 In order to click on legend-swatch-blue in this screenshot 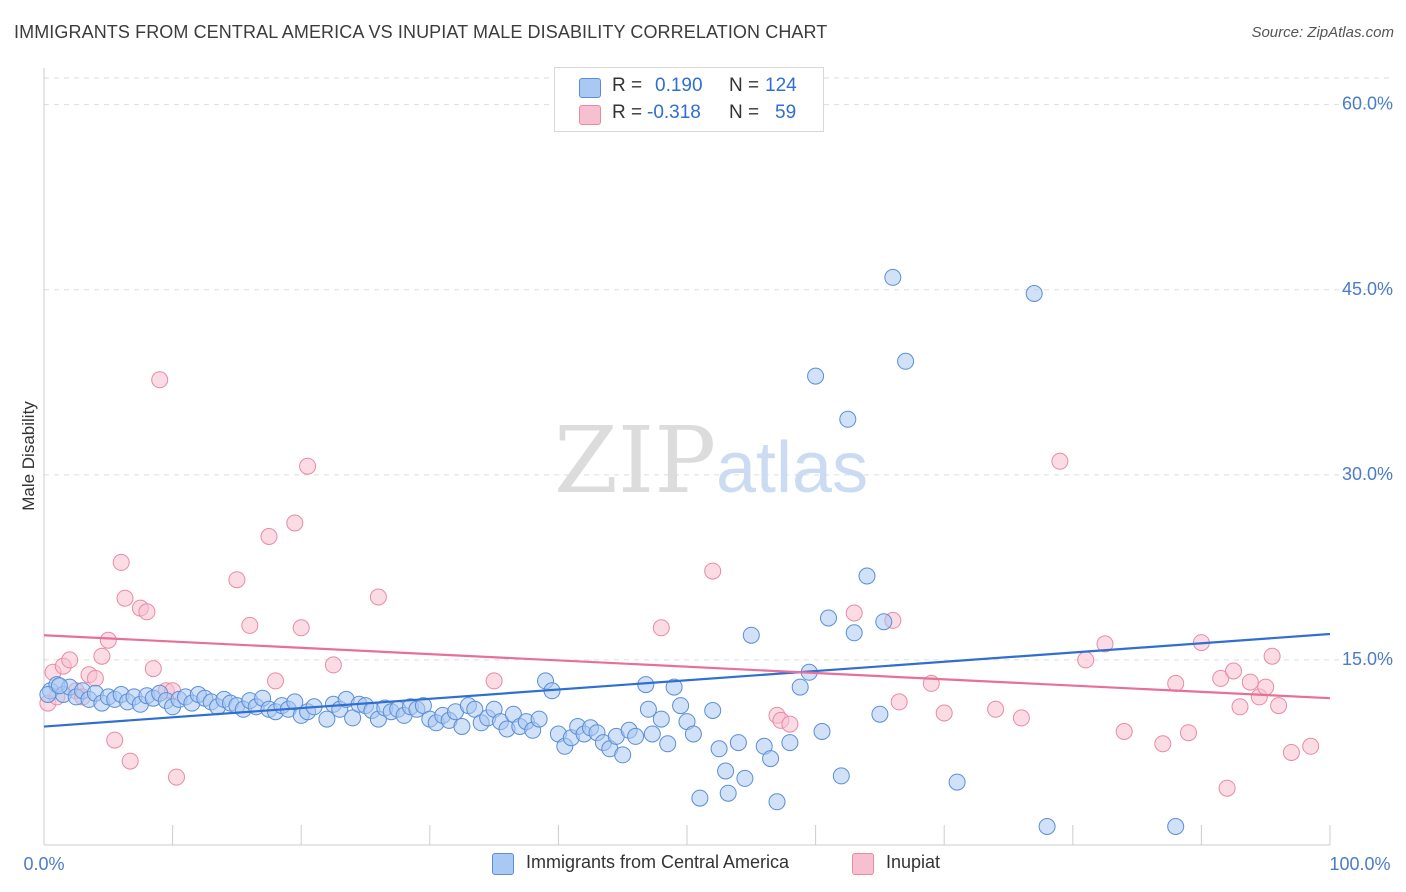, I will do `click(590, 88)`.